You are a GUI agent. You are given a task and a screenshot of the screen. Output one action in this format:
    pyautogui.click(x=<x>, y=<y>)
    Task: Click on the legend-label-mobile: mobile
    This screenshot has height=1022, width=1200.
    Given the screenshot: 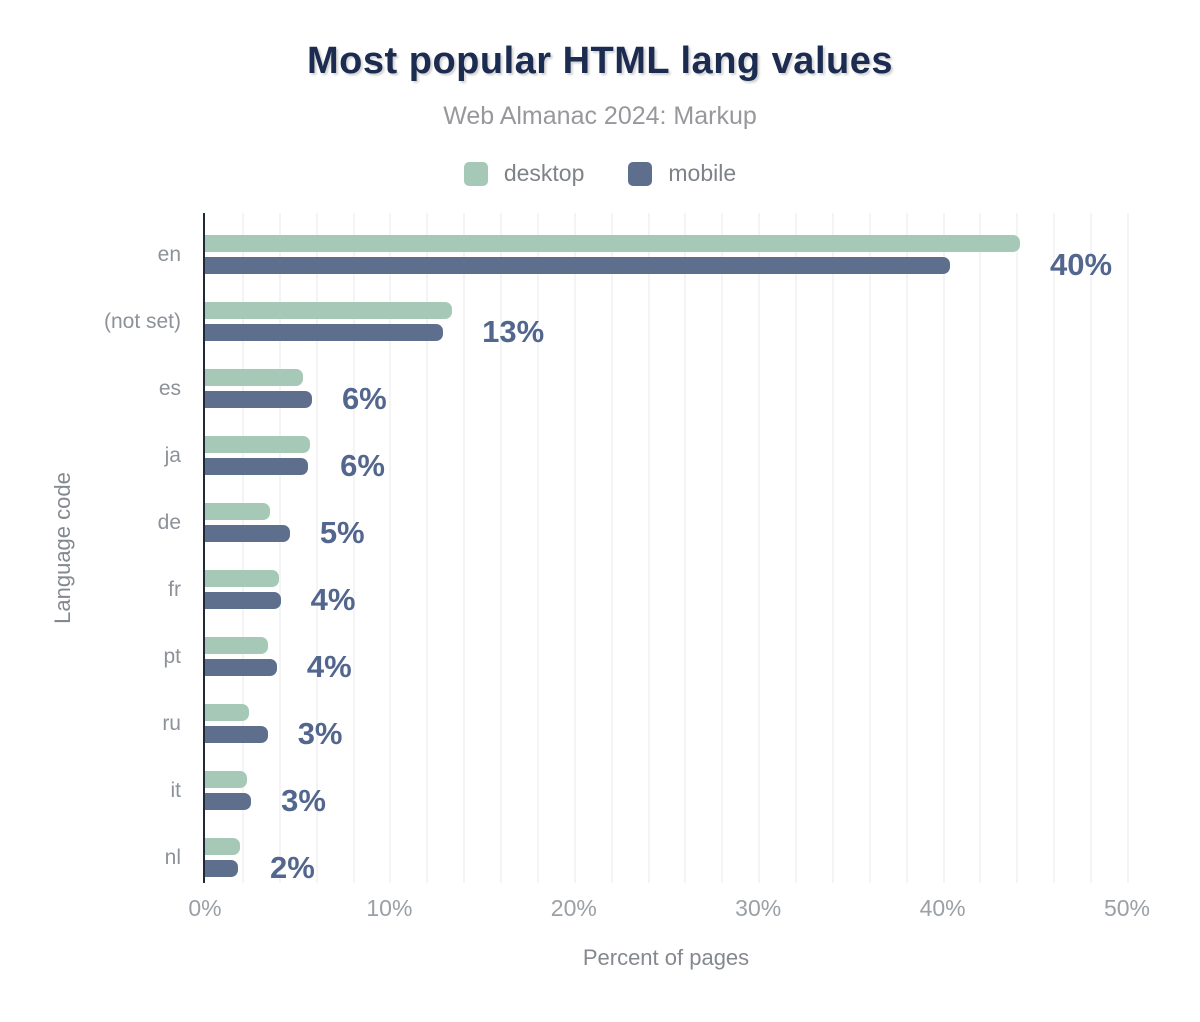 What is the action you would take?
    pyautogui.click(x=702, y=173)
    